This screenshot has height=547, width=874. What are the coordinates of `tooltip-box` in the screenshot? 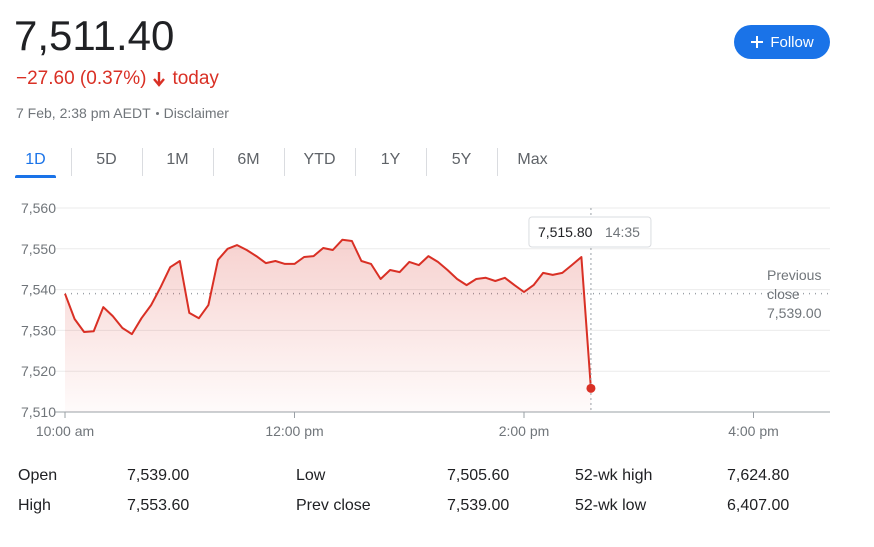 It's located at (590, 232).